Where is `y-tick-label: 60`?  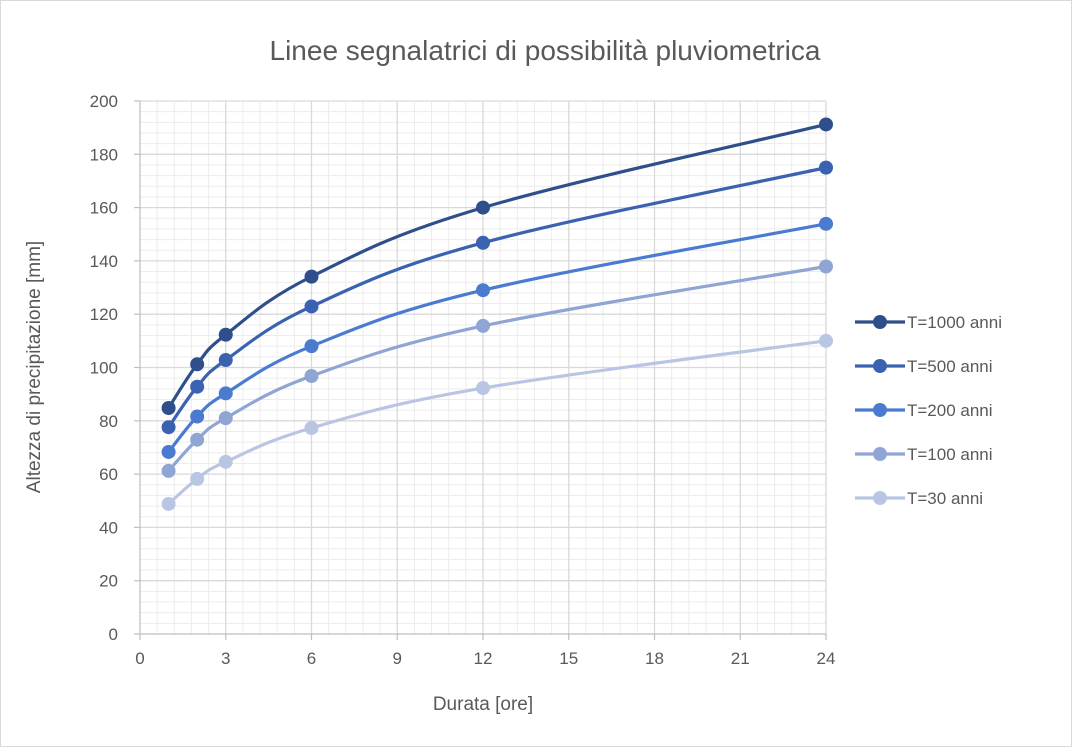 y-tick-label: 60 is located at coordinates (108, 474).